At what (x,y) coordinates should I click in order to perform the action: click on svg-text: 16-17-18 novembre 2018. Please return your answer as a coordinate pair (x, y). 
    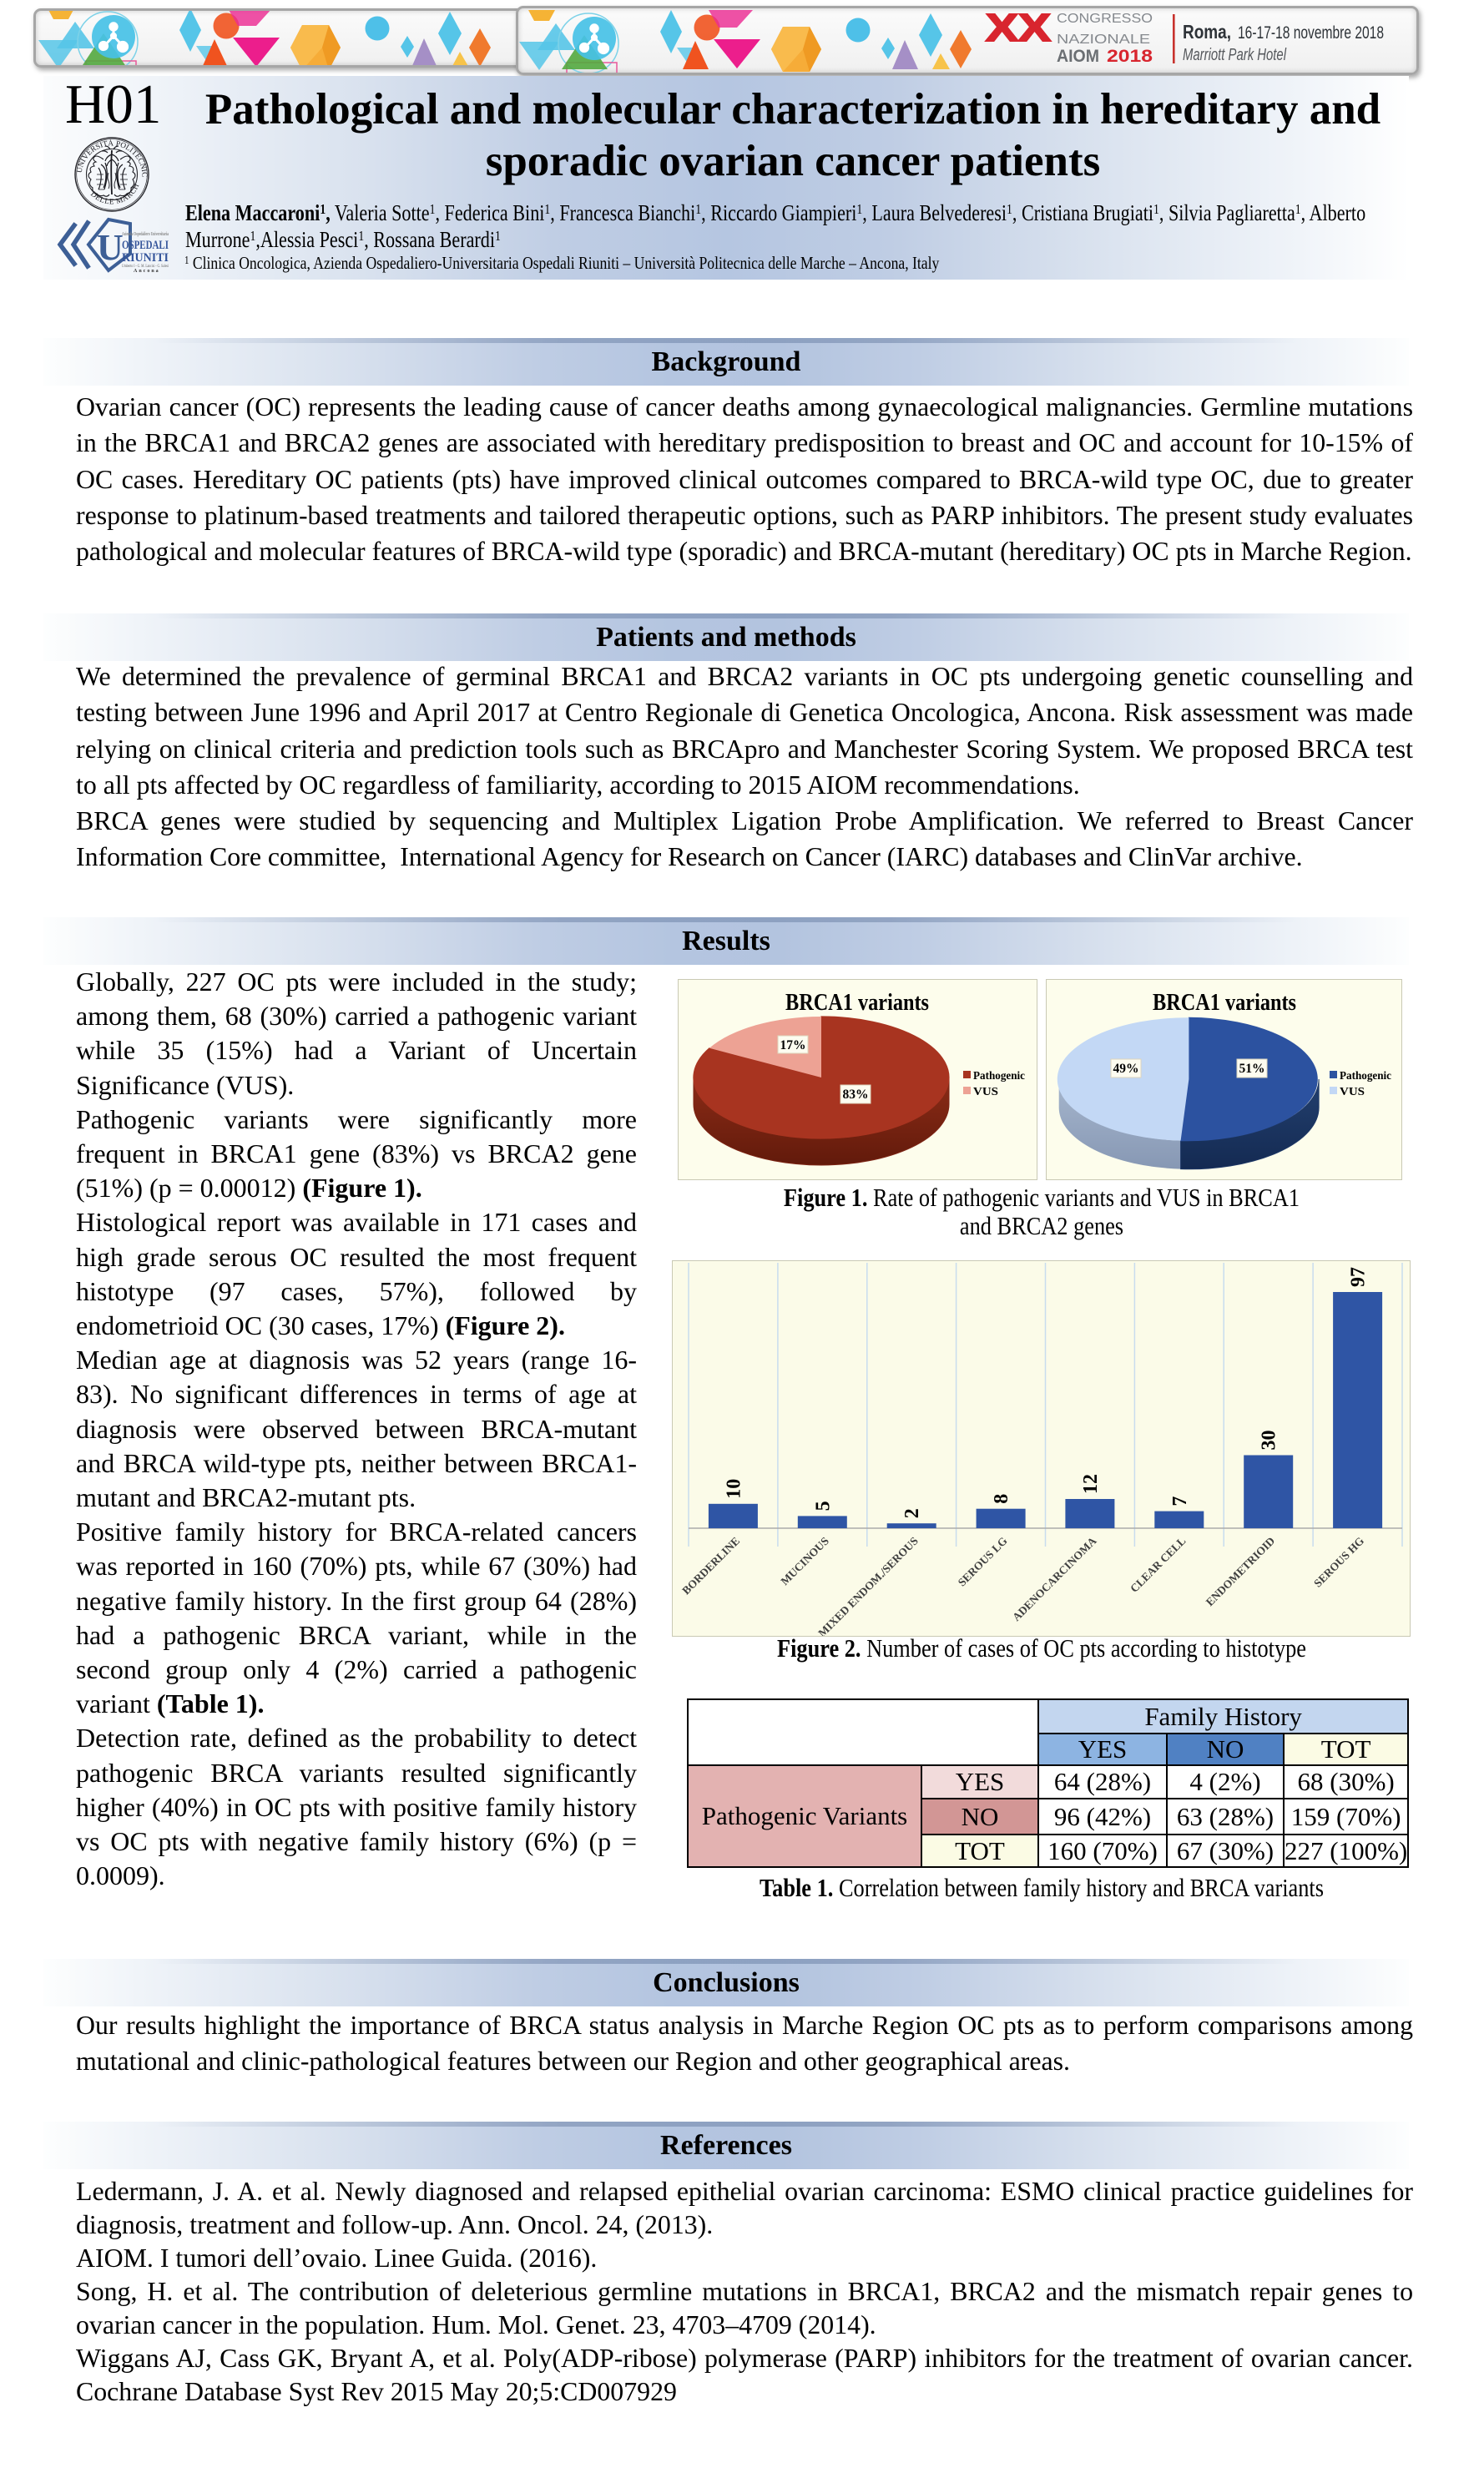
    Looking at the image, I should click on (1311, 33).